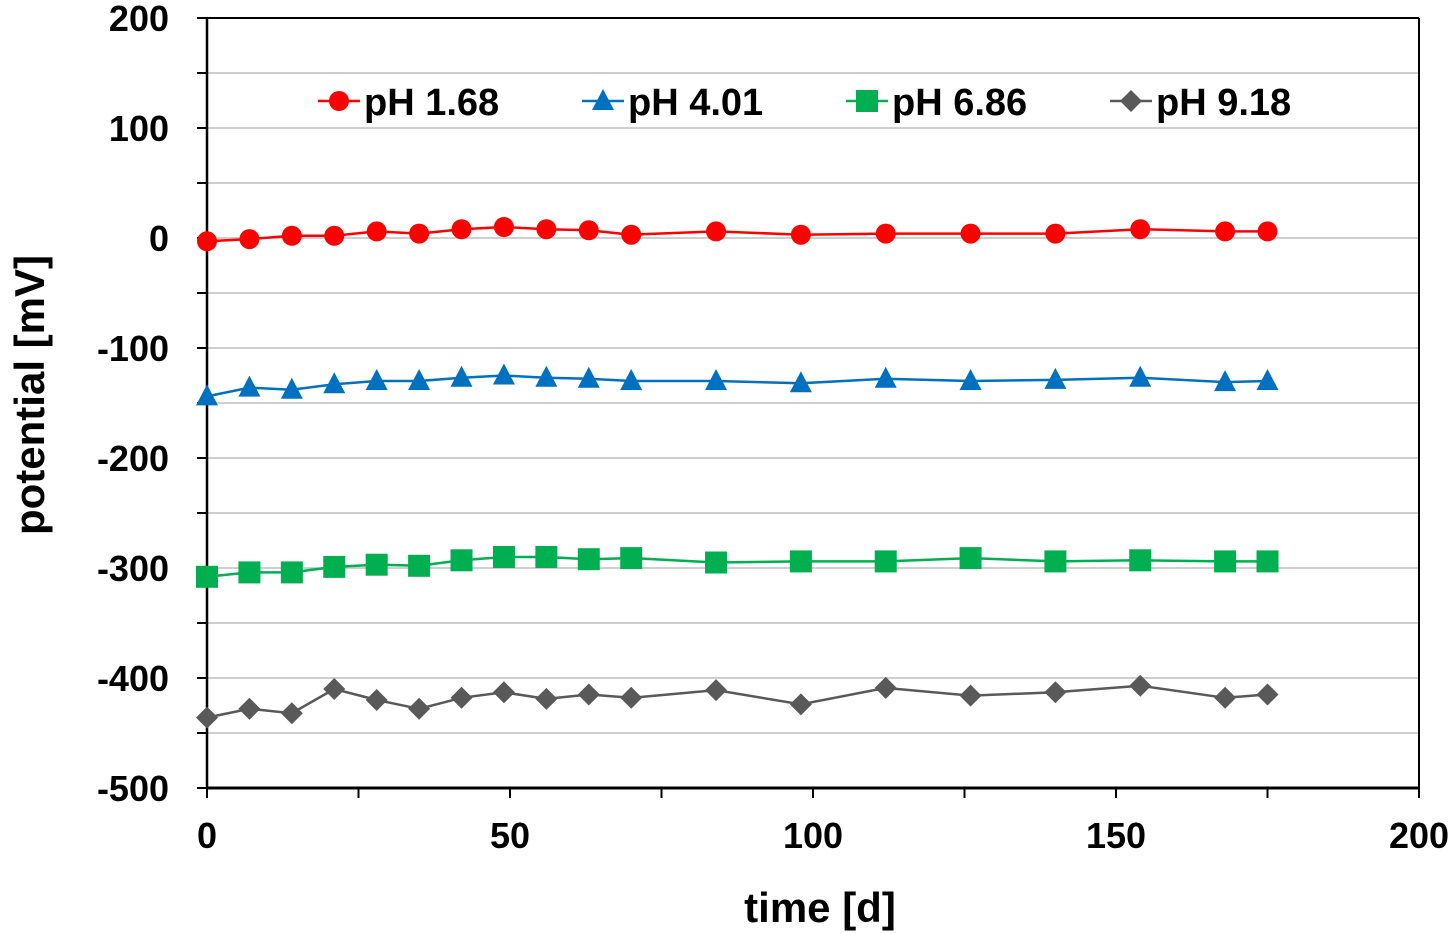 The width and height of the screenshot is (1453, 934). I want to click on x-tick-label: 0, so click(207, 835).